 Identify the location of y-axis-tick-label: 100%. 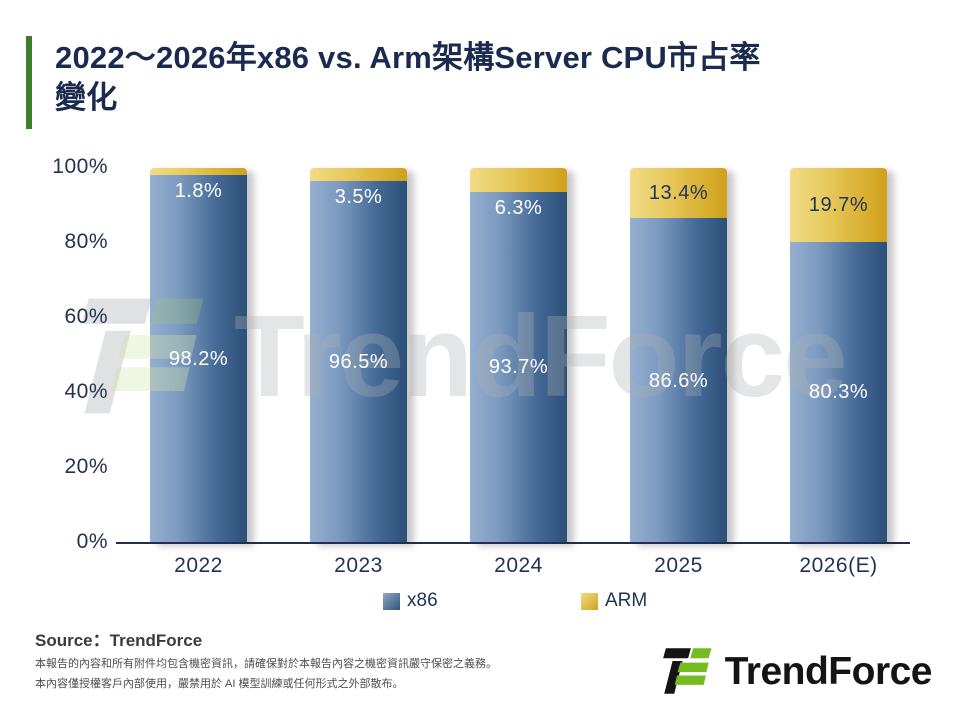
(80, 166).